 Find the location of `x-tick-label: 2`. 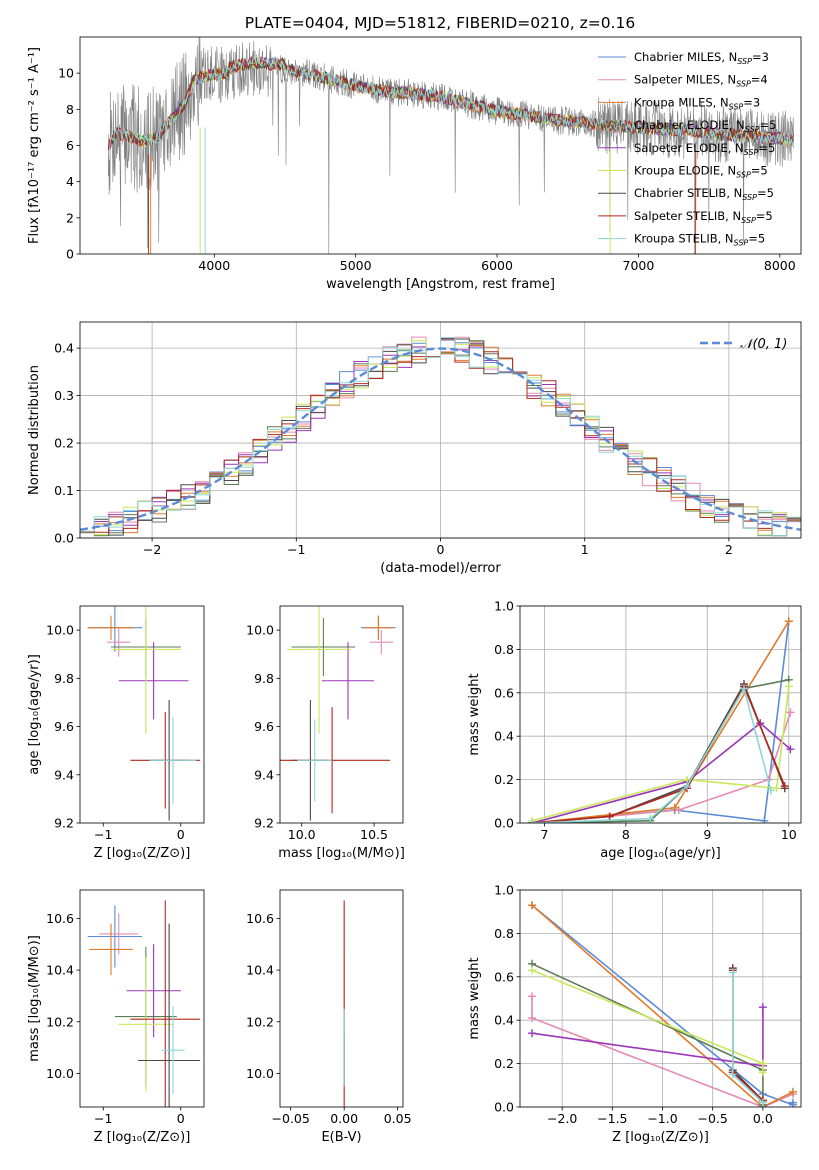

x-tick-label: 2 is located at coordinates (729, 549).